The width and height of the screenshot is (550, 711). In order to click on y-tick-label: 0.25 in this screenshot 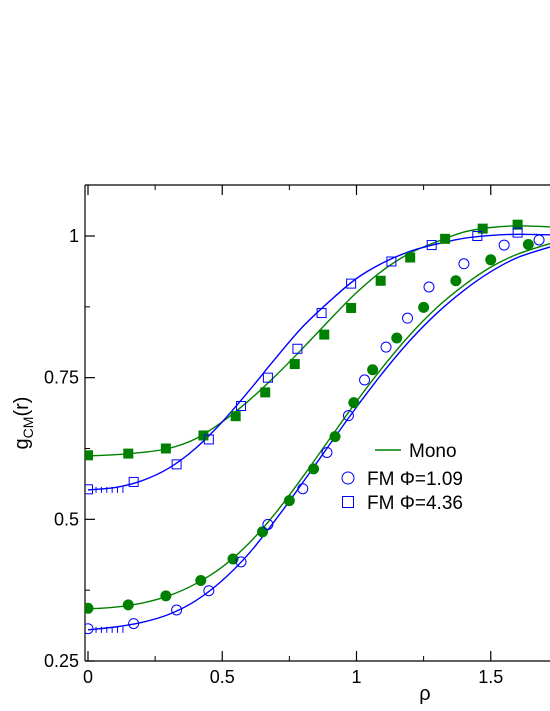, I will do `click(61, 661)`.